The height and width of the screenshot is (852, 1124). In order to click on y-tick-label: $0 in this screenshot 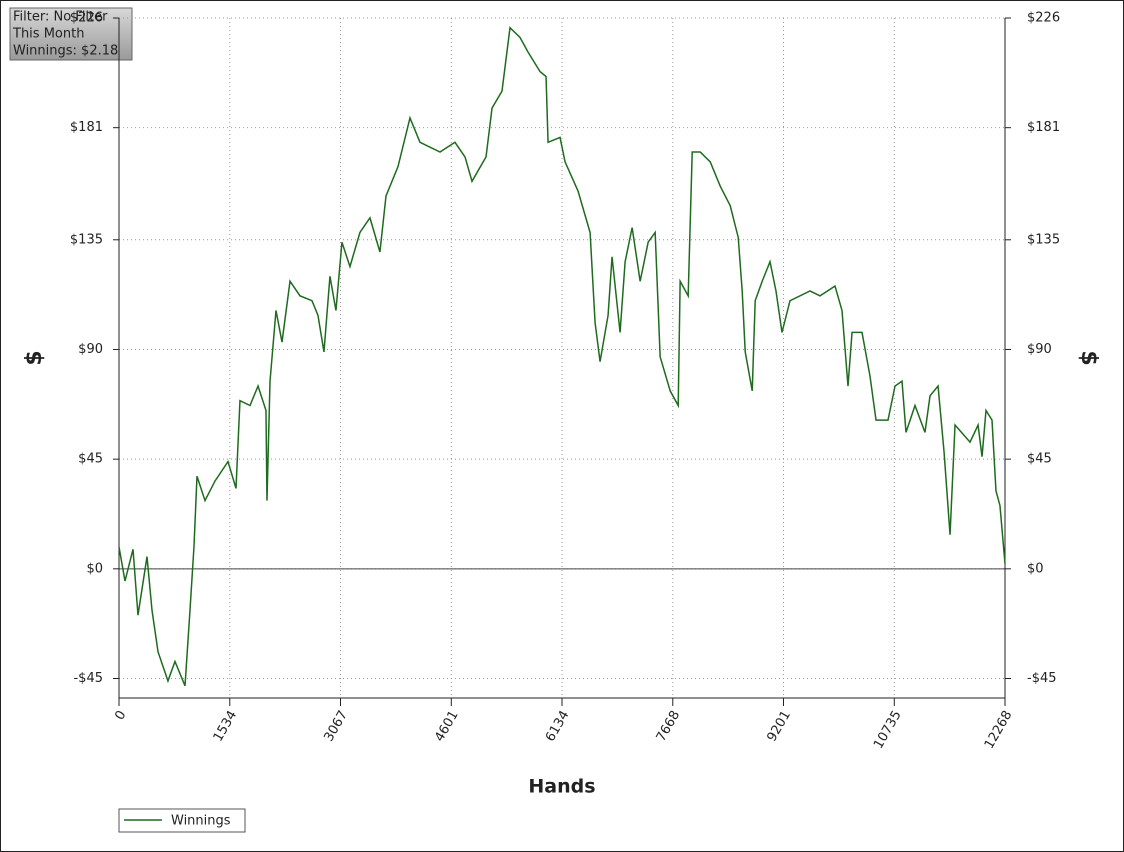, I will do `click(94, 568)`.